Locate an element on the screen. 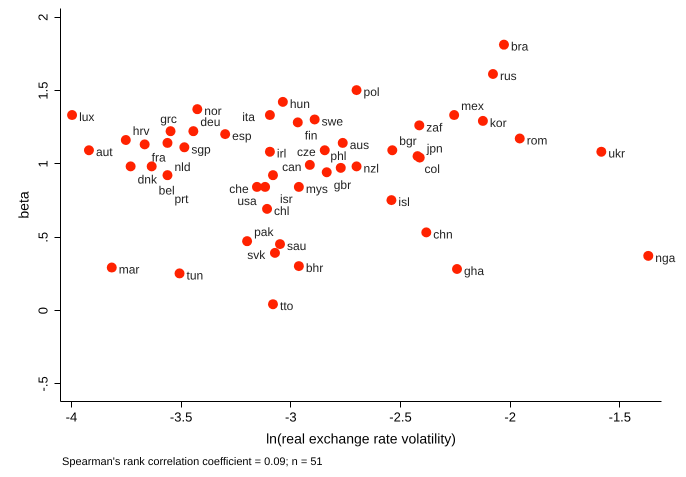 This screenshot has height=477, width=686. annotation: lux is located at coordinates (86, 117).